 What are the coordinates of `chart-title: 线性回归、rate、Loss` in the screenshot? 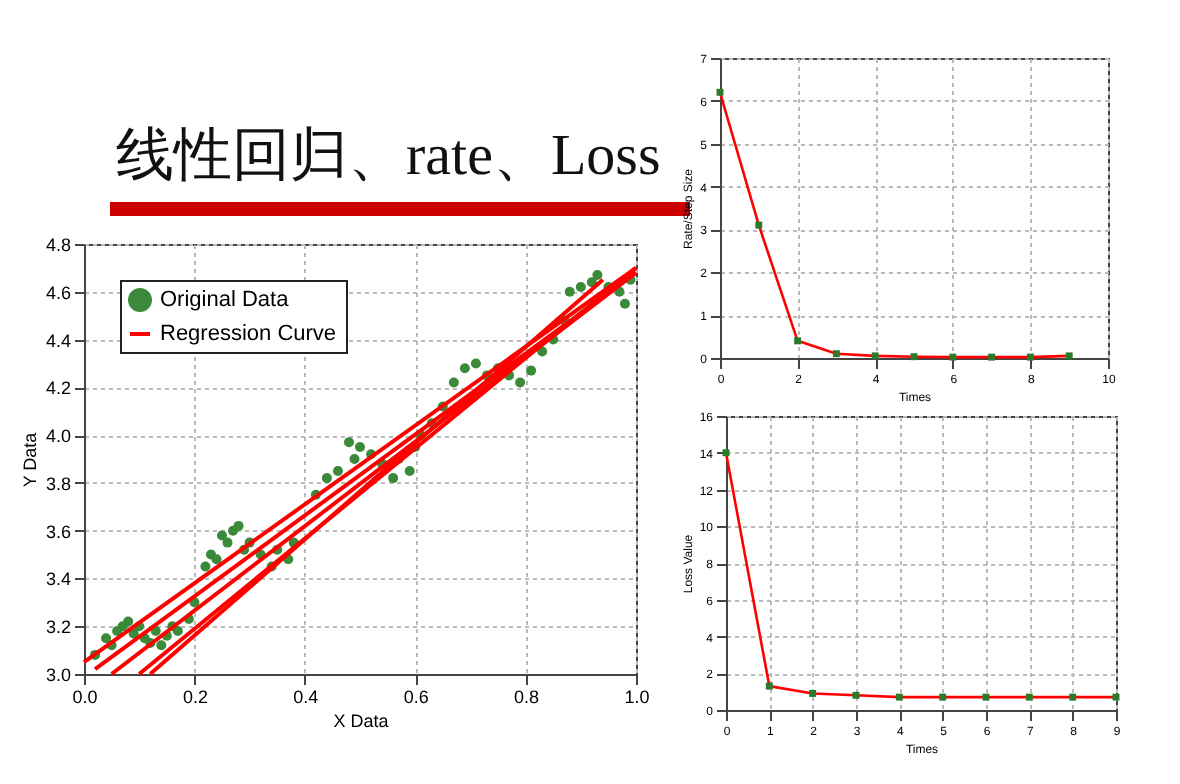 It's located at (388, 157).